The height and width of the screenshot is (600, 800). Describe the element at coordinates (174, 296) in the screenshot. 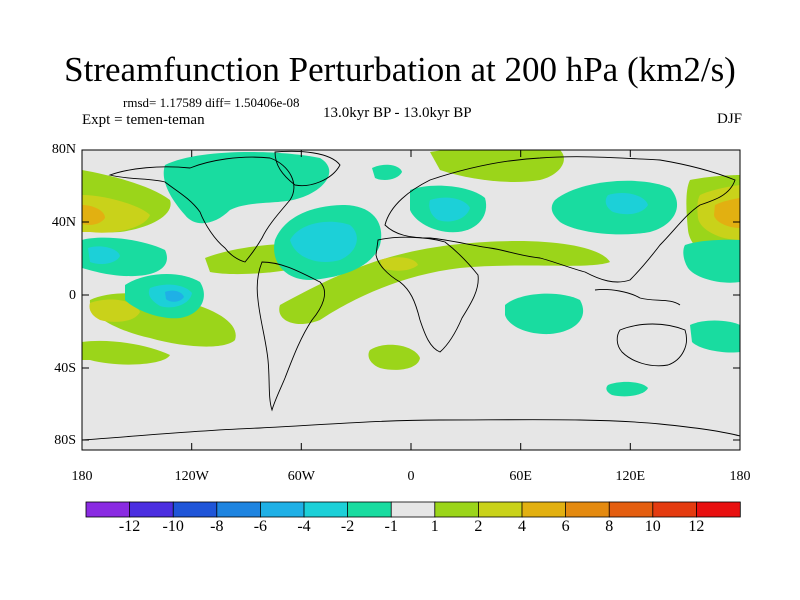

I see `contour-region-neg6` at that location.